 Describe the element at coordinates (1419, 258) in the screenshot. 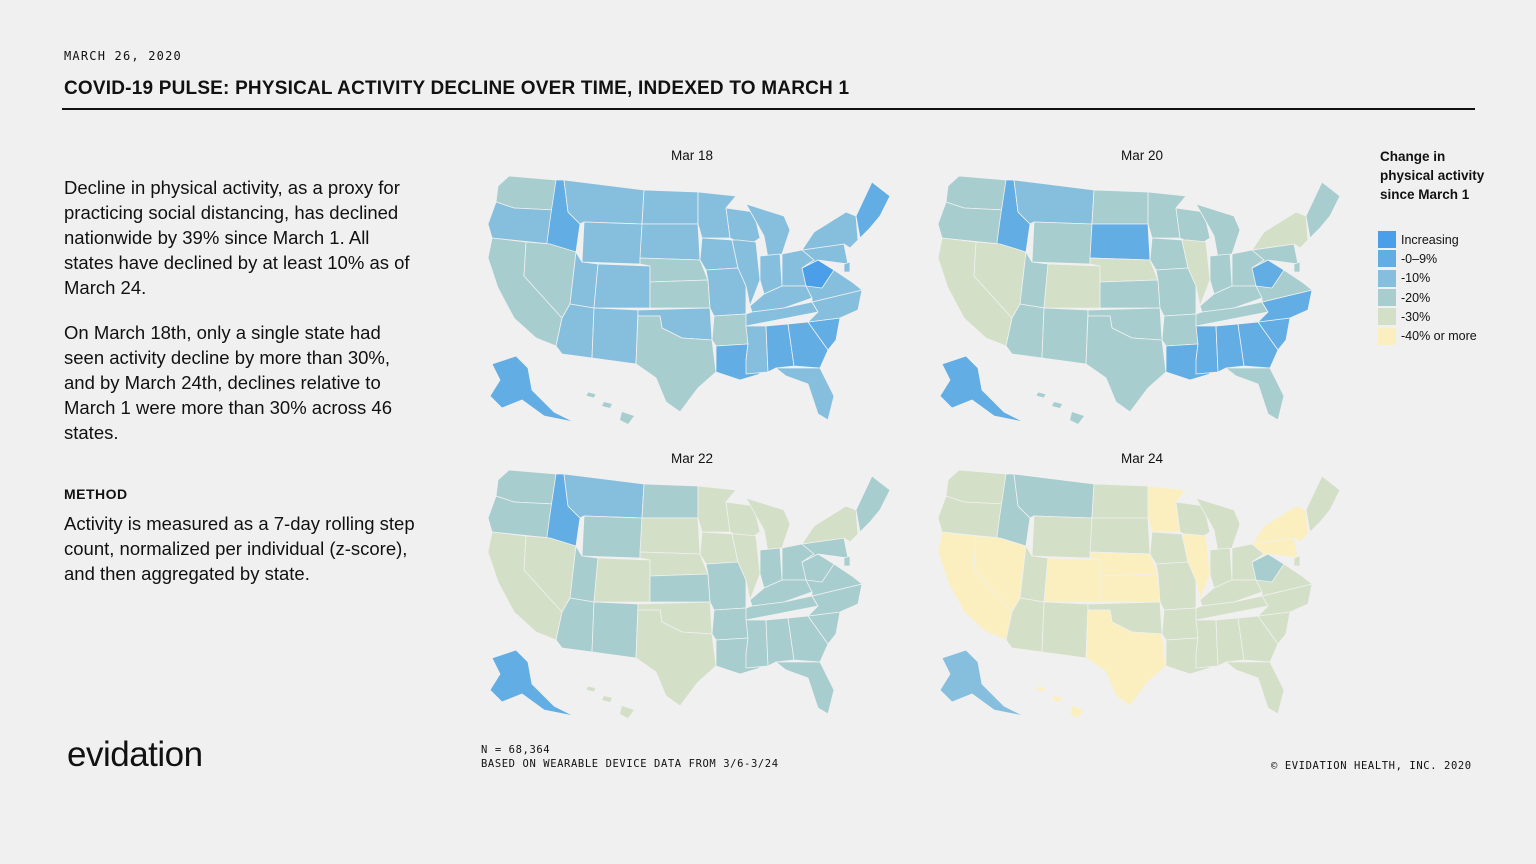

I see `legend-label: -0–9%` at that location.